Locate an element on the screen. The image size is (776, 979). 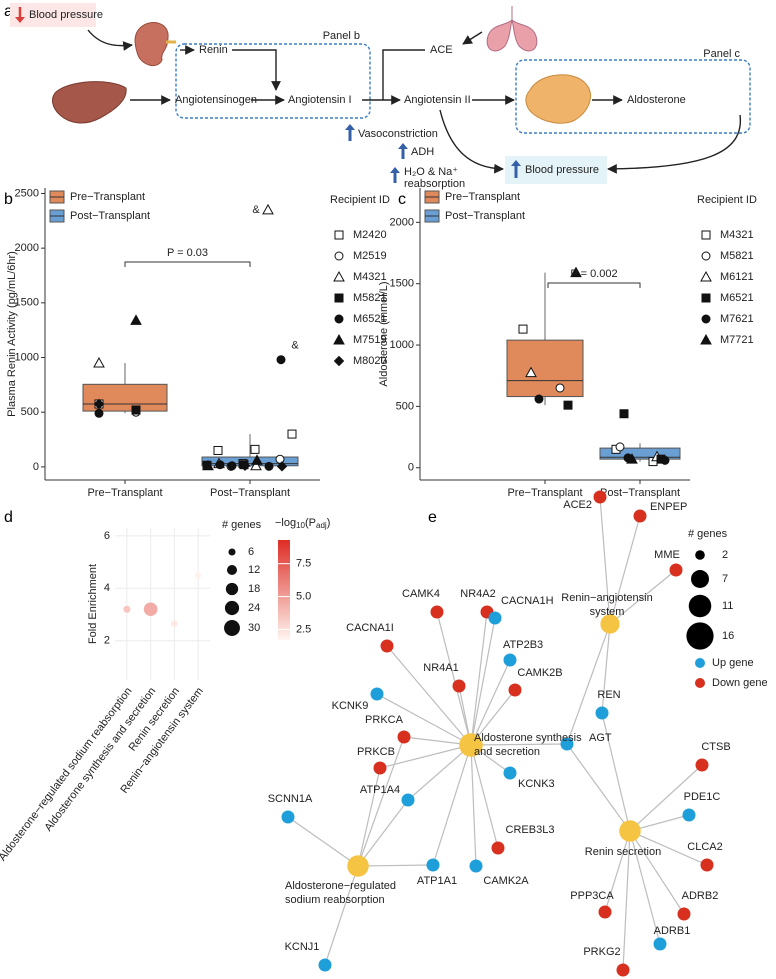
y-tick-label: 0 is located at coordinates (36, 467).